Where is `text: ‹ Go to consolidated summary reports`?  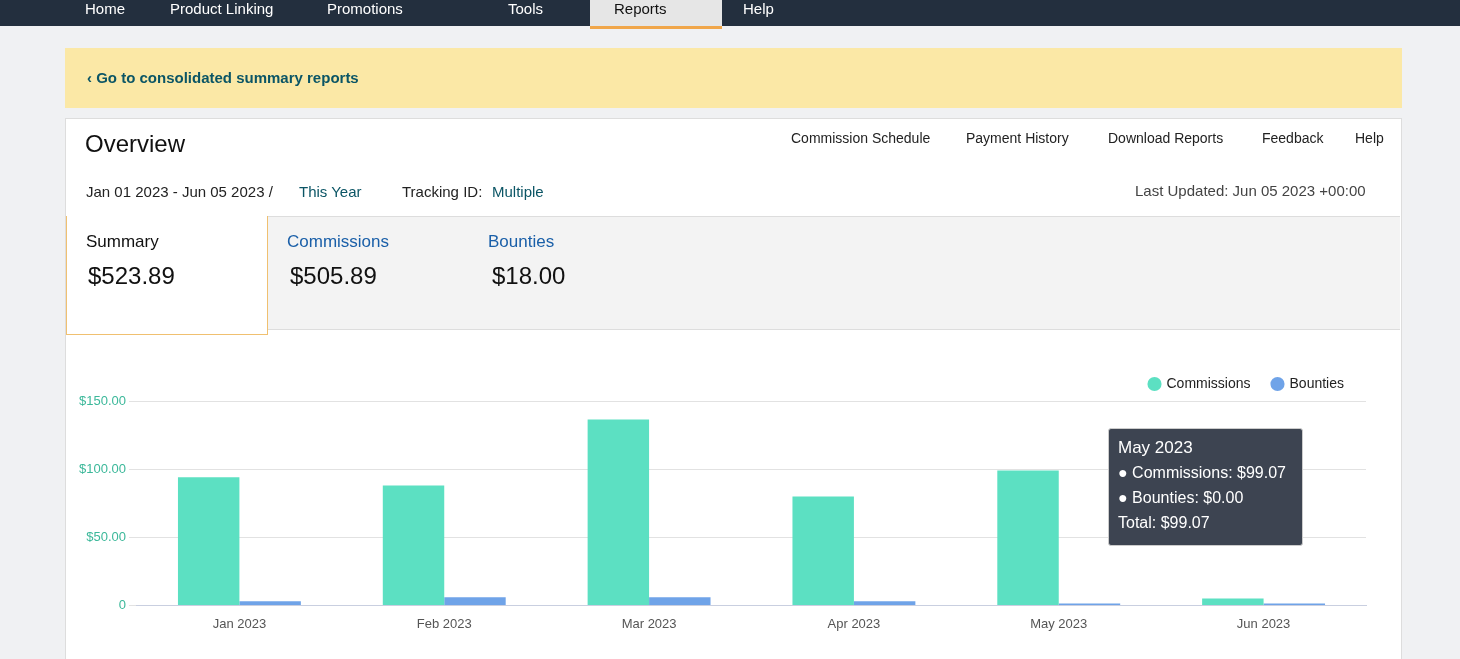 text: ‹ Go to consolidated summary reports is located at coordinates (223, 77).